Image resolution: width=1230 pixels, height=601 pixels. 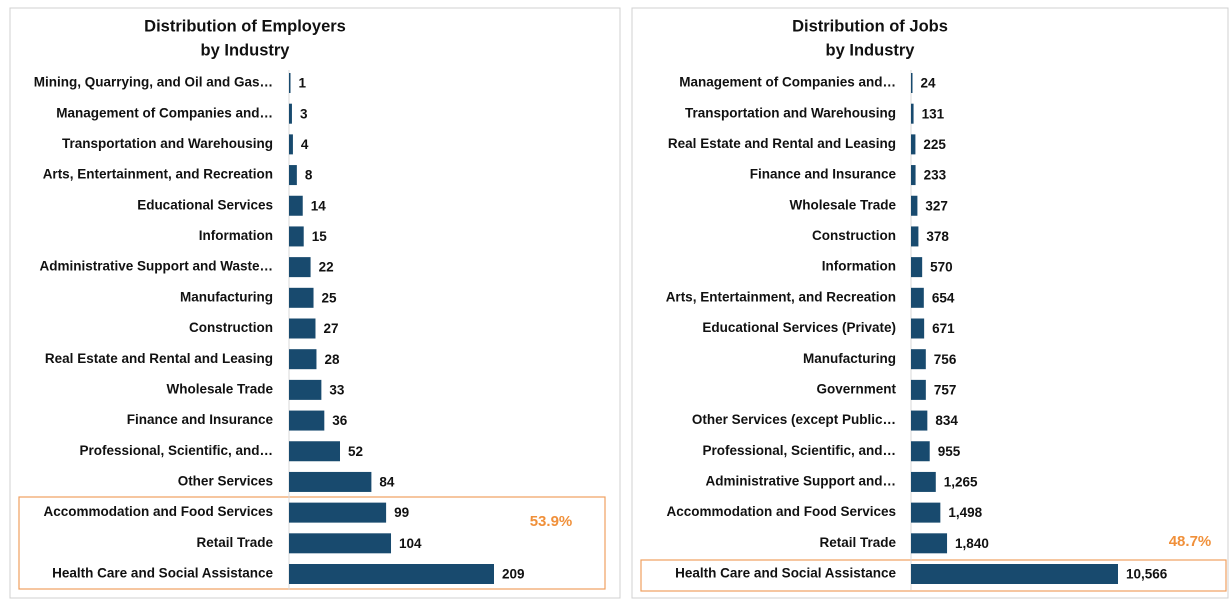 What do you see at coordinates (936, 205) in the screenshot?
I see `value-label: 327` at bounding box center [936, 205].